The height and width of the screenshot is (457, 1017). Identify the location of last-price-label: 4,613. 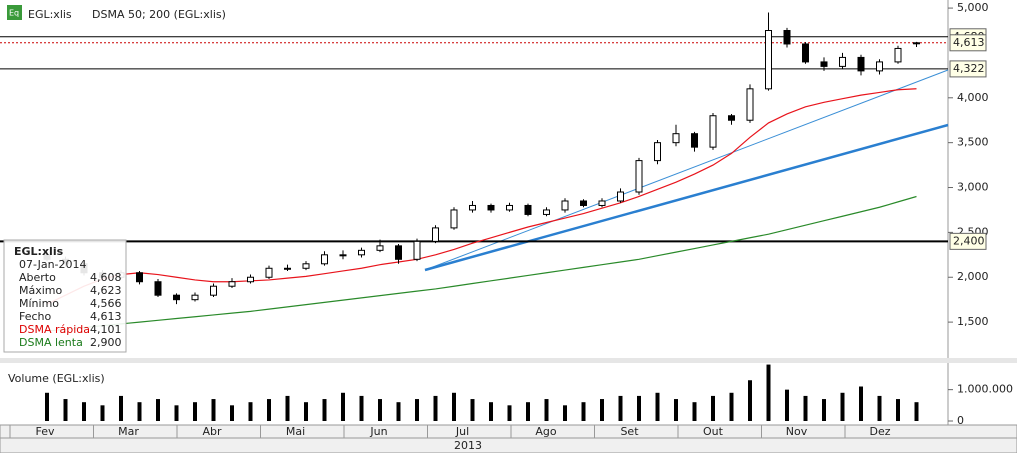
(969, 42).